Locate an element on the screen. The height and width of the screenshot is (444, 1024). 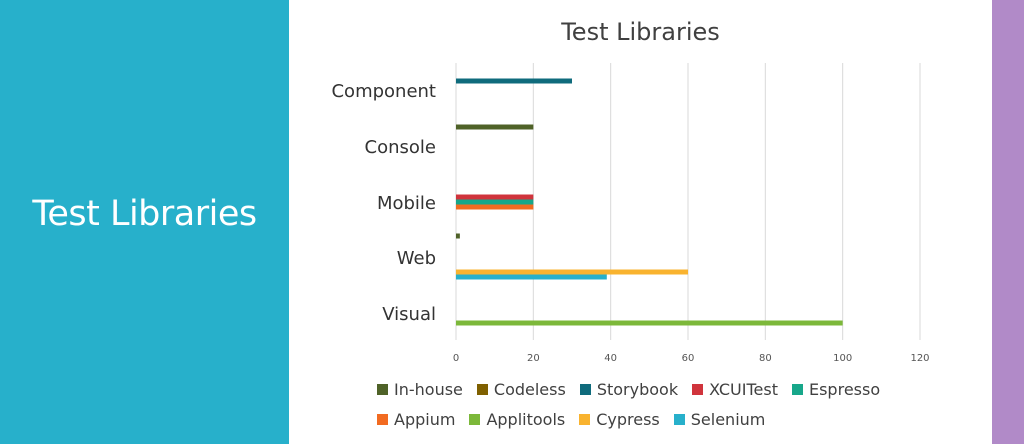
legend-label: XCUITest is located at coordinates (743, 389).